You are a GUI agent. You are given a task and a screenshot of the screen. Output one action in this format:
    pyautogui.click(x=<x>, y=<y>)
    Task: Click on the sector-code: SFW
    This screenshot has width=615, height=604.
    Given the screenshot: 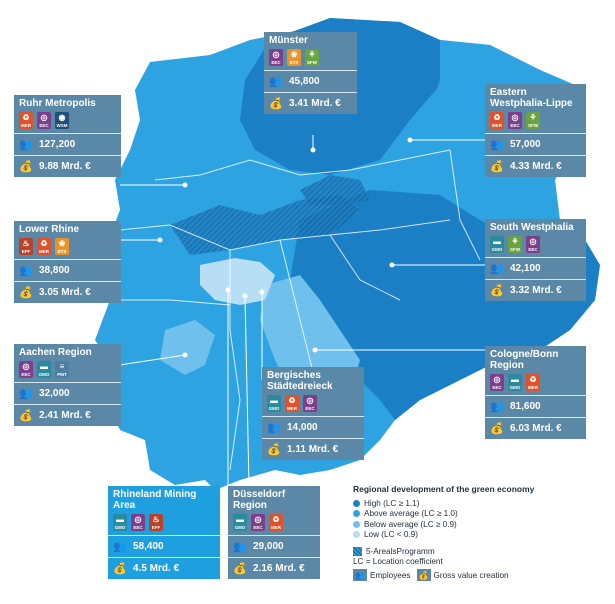 What is the action you would take?
    pyautogui.click(x=312, y=62)
    